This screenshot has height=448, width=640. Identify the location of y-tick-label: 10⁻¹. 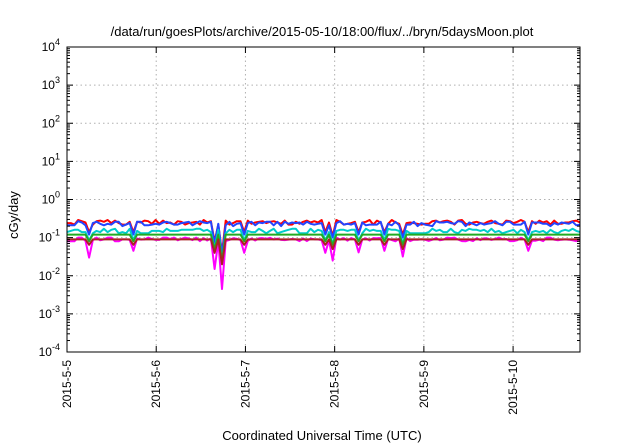
(49, 236).